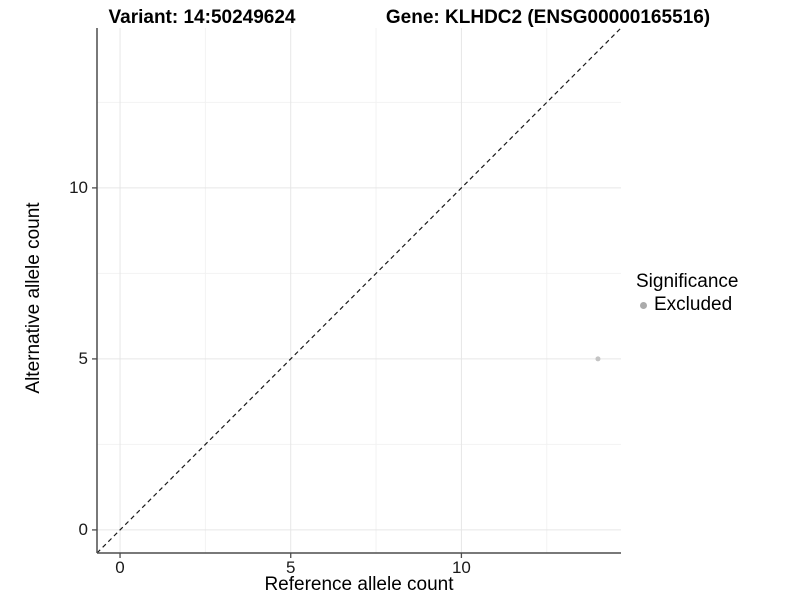  I want to click on y-axis-title: Alternative allele count, so click(33, 298).